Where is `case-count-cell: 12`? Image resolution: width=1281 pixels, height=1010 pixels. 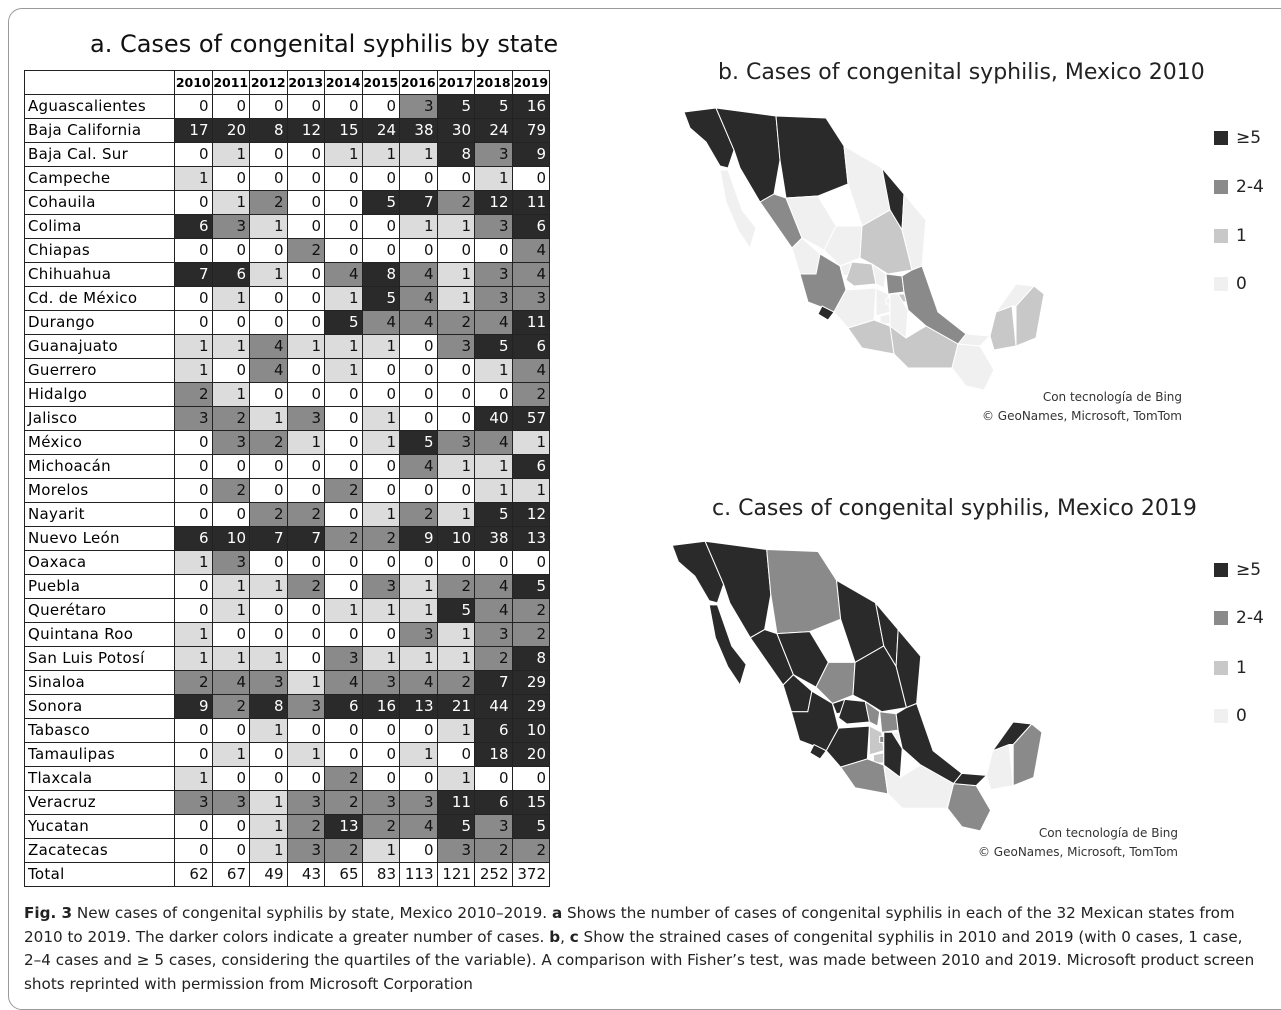 case-count-cell: 12 is located at coordinates (530, 514).